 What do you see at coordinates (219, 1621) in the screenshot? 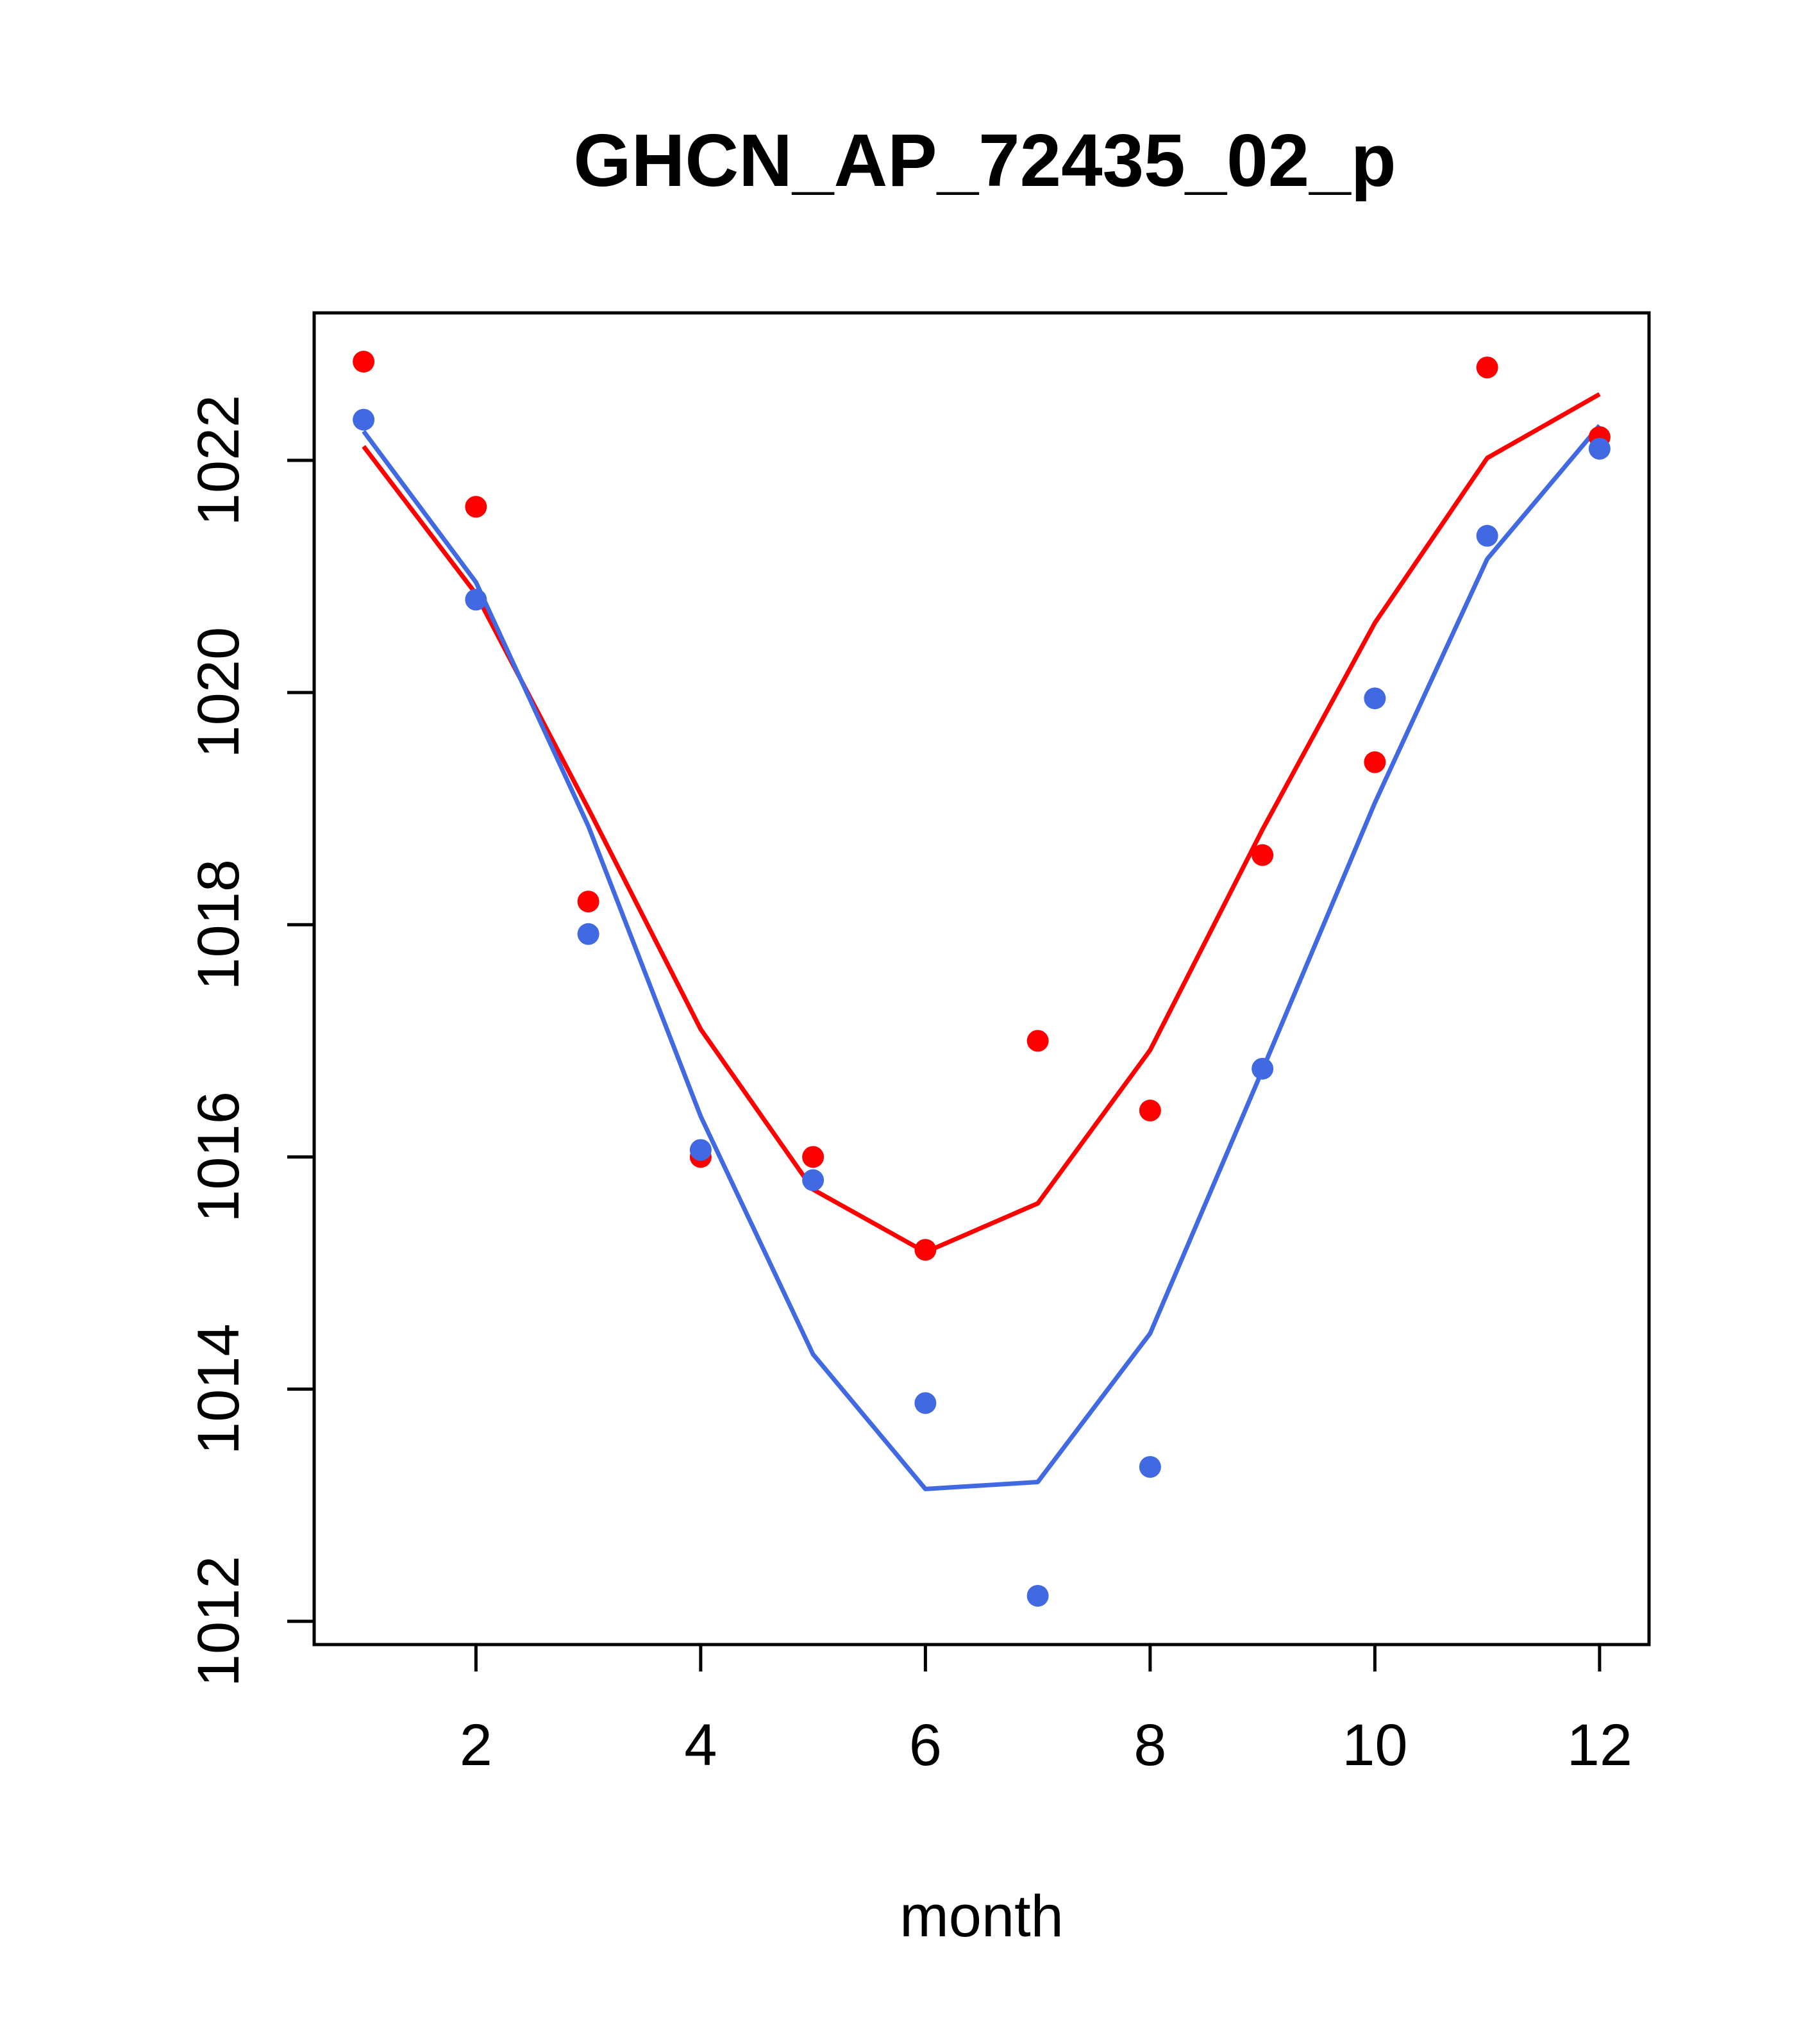
I see `y-tick-label: 1012` at bounding box center [219, 1621].